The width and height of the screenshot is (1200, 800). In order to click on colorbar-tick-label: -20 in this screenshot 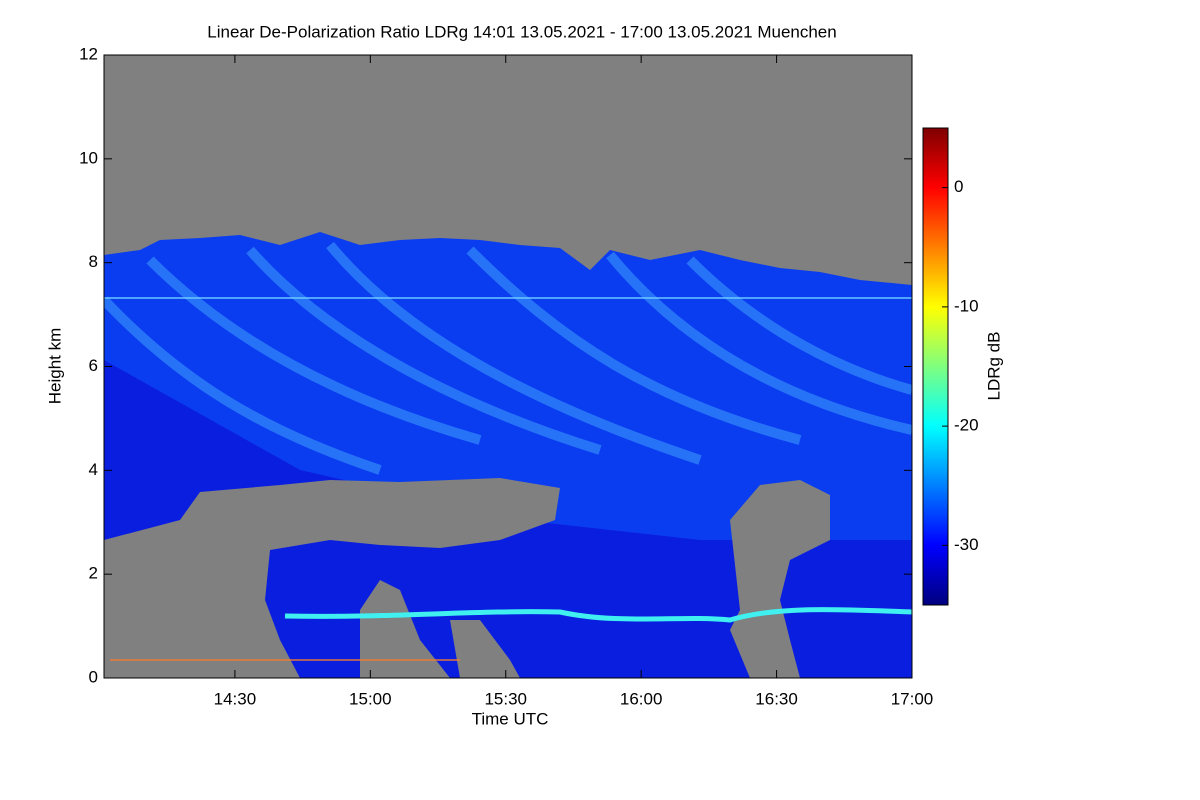, I will do `click(966, 425)`.